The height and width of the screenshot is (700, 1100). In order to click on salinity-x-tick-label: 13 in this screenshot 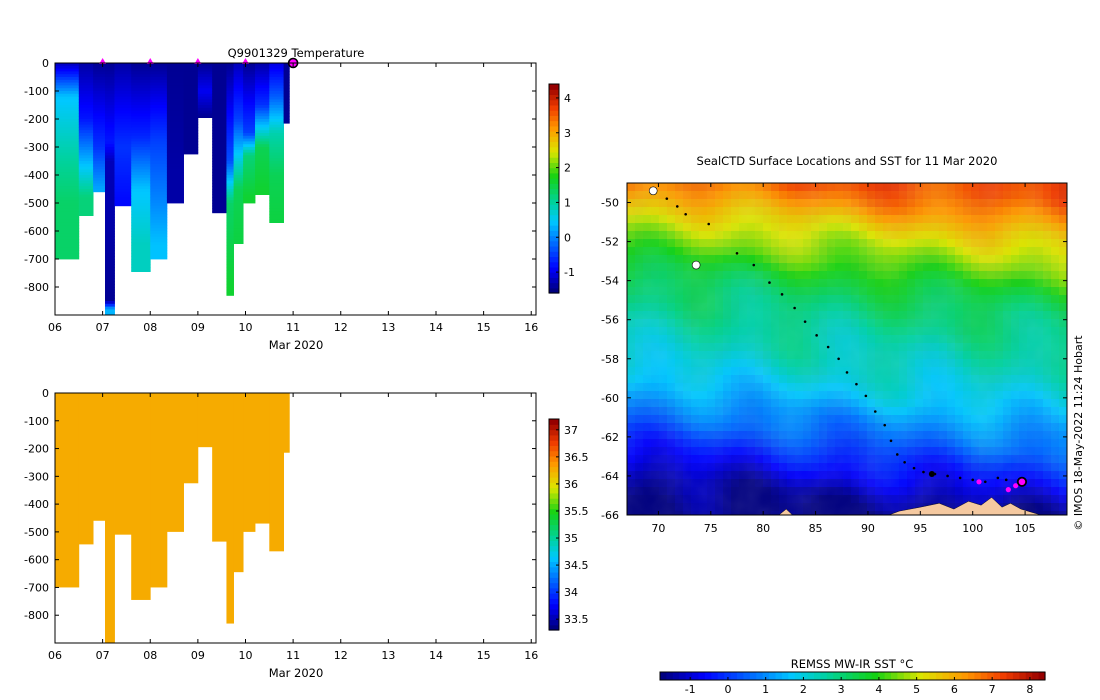, I will do `click(388, 655)`.